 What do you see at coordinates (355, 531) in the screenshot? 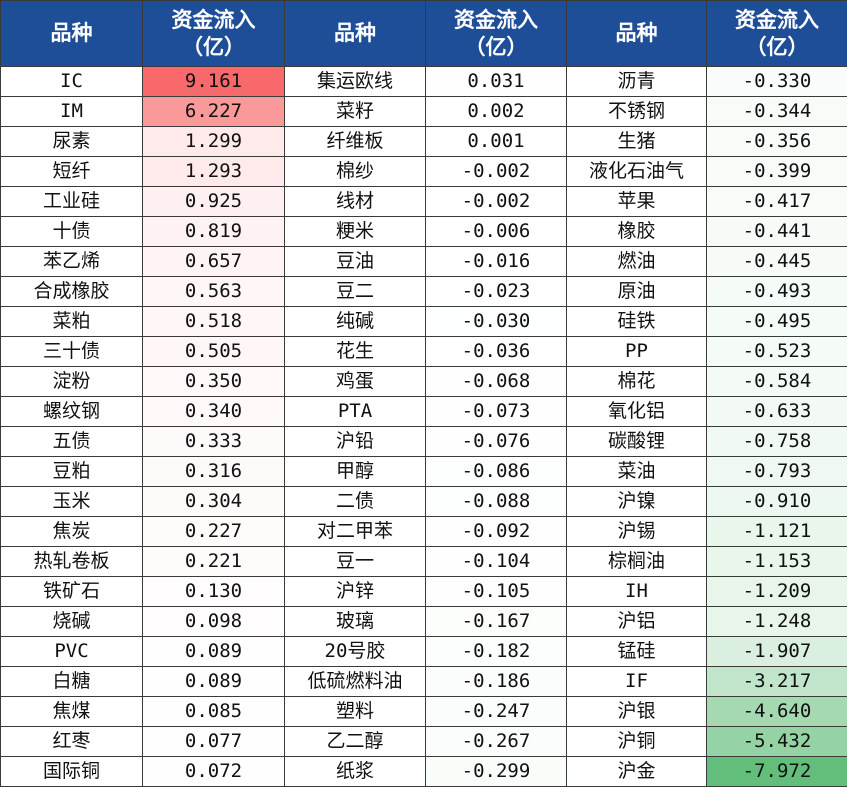
I see `variety-cell: 对二甲苯` at bounding box center [355, 531].